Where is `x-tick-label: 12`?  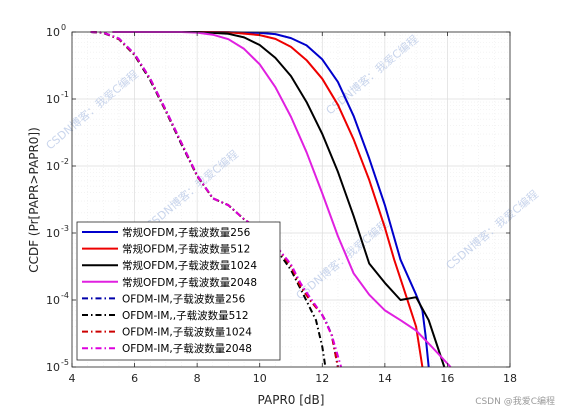 x-tick-label: 12 is located at coordinates (322, 378).